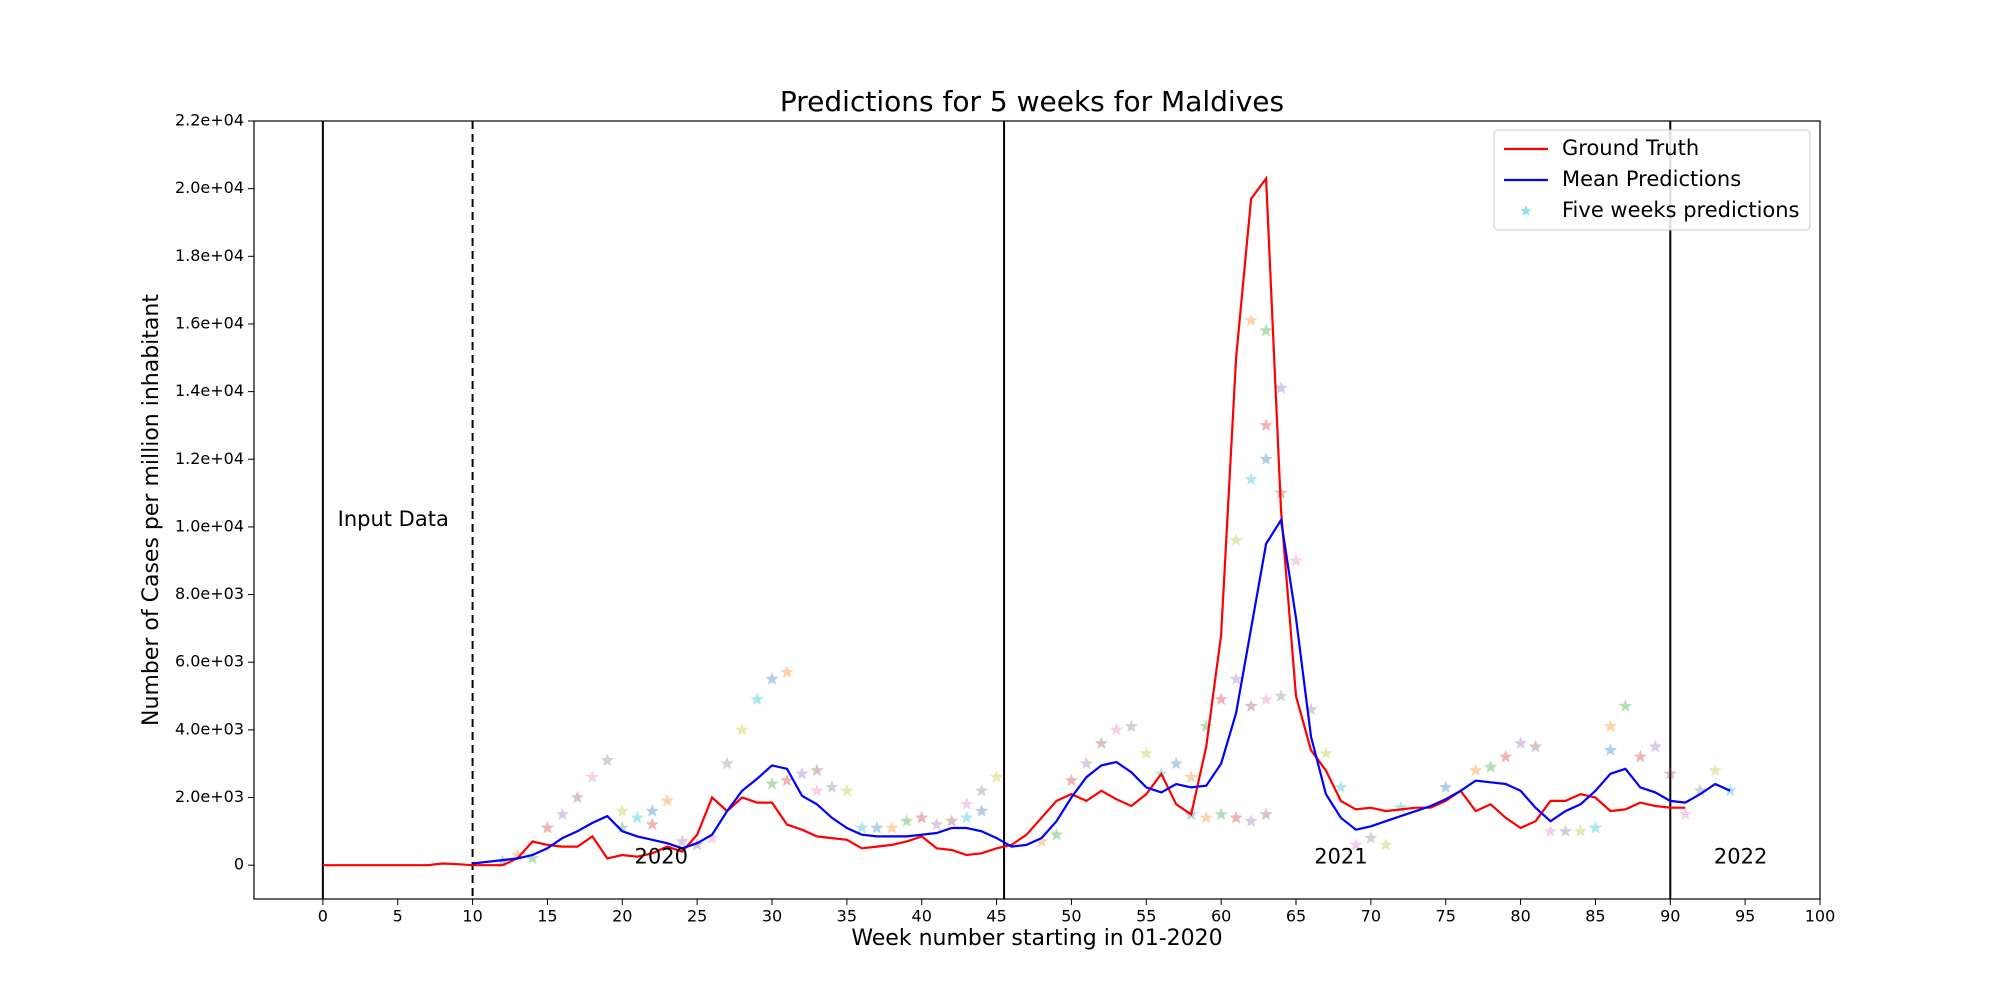 This screenshot has width=2000, height=1000. I want to click on y-tick-label: 8.0e+03, so click(209, 593).